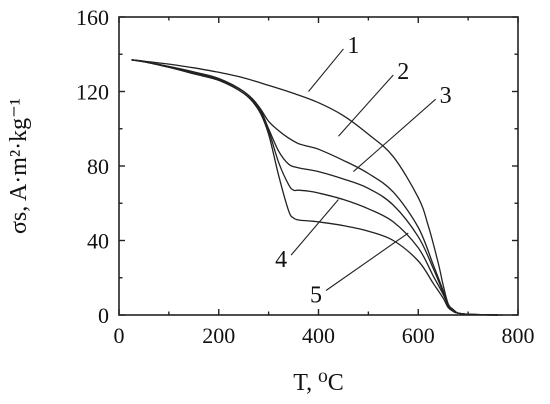 This screenshot has width=550, height=404. Describe the element at coordinates (281, 260) in the screenshot. I see `curve-label-4: 4` at that location.